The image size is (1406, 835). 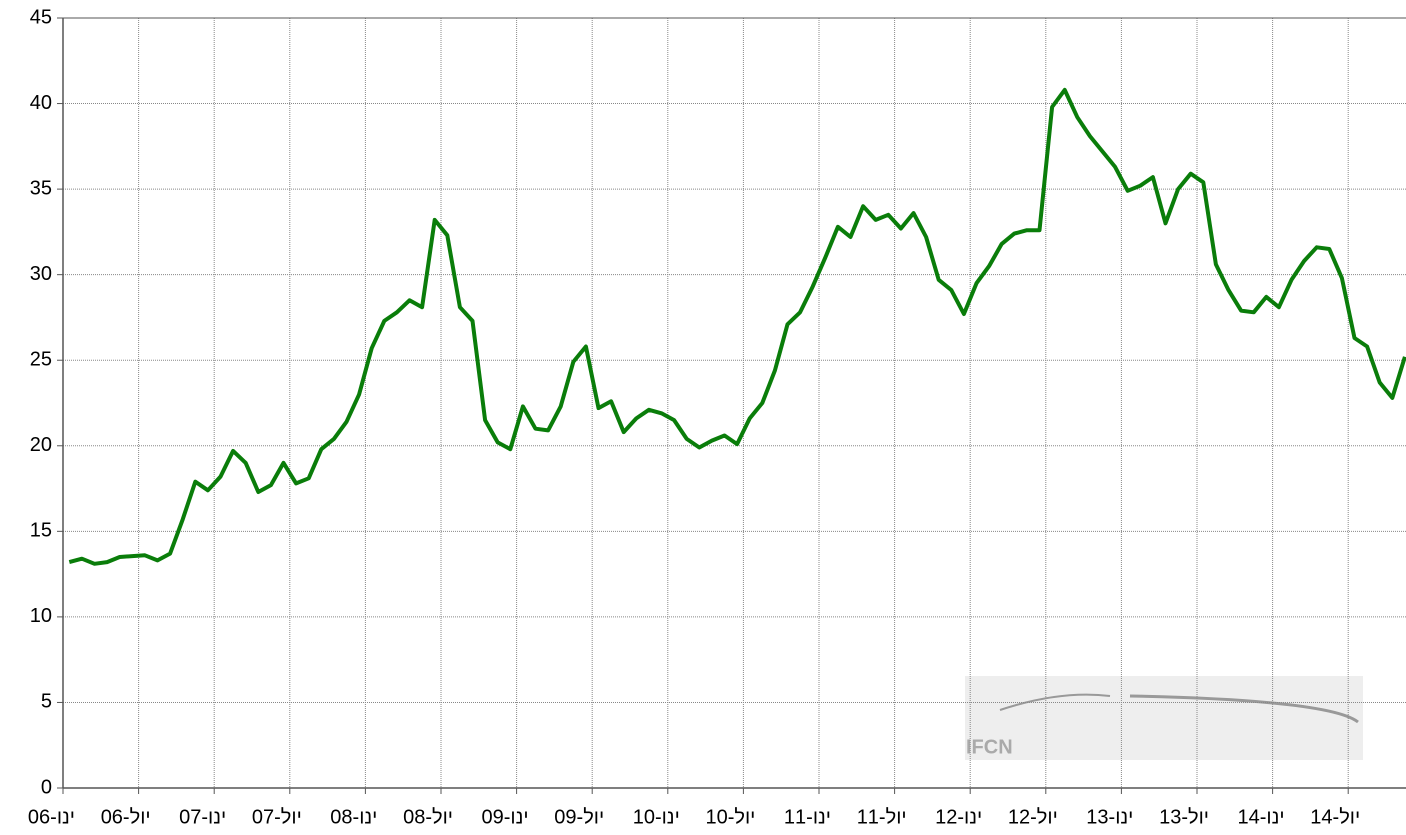 I want to click on x-tick-label: 11-יול, so click(x=882, y=817).